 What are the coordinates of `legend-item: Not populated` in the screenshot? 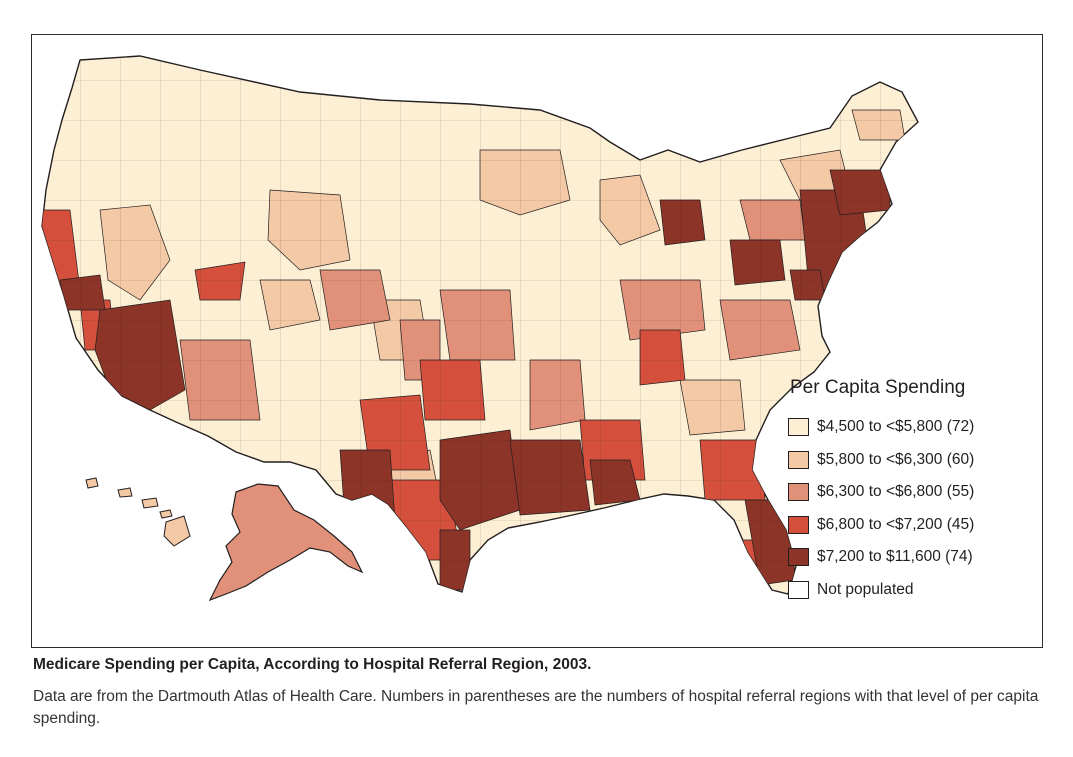 It's located at (895, 590).